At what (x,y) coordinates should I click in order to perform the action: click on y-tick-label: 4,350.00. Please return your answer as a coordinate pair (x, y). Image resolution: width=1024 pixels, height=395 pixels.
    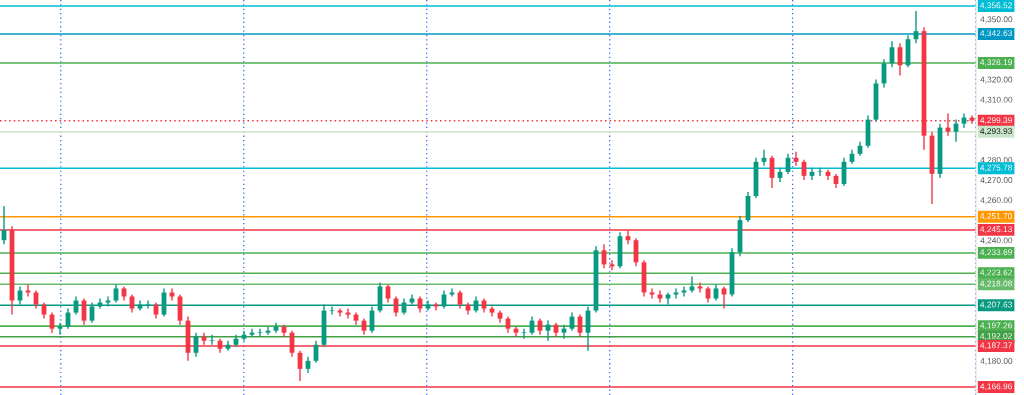
    Looking at the image, I should click on (996, 20).